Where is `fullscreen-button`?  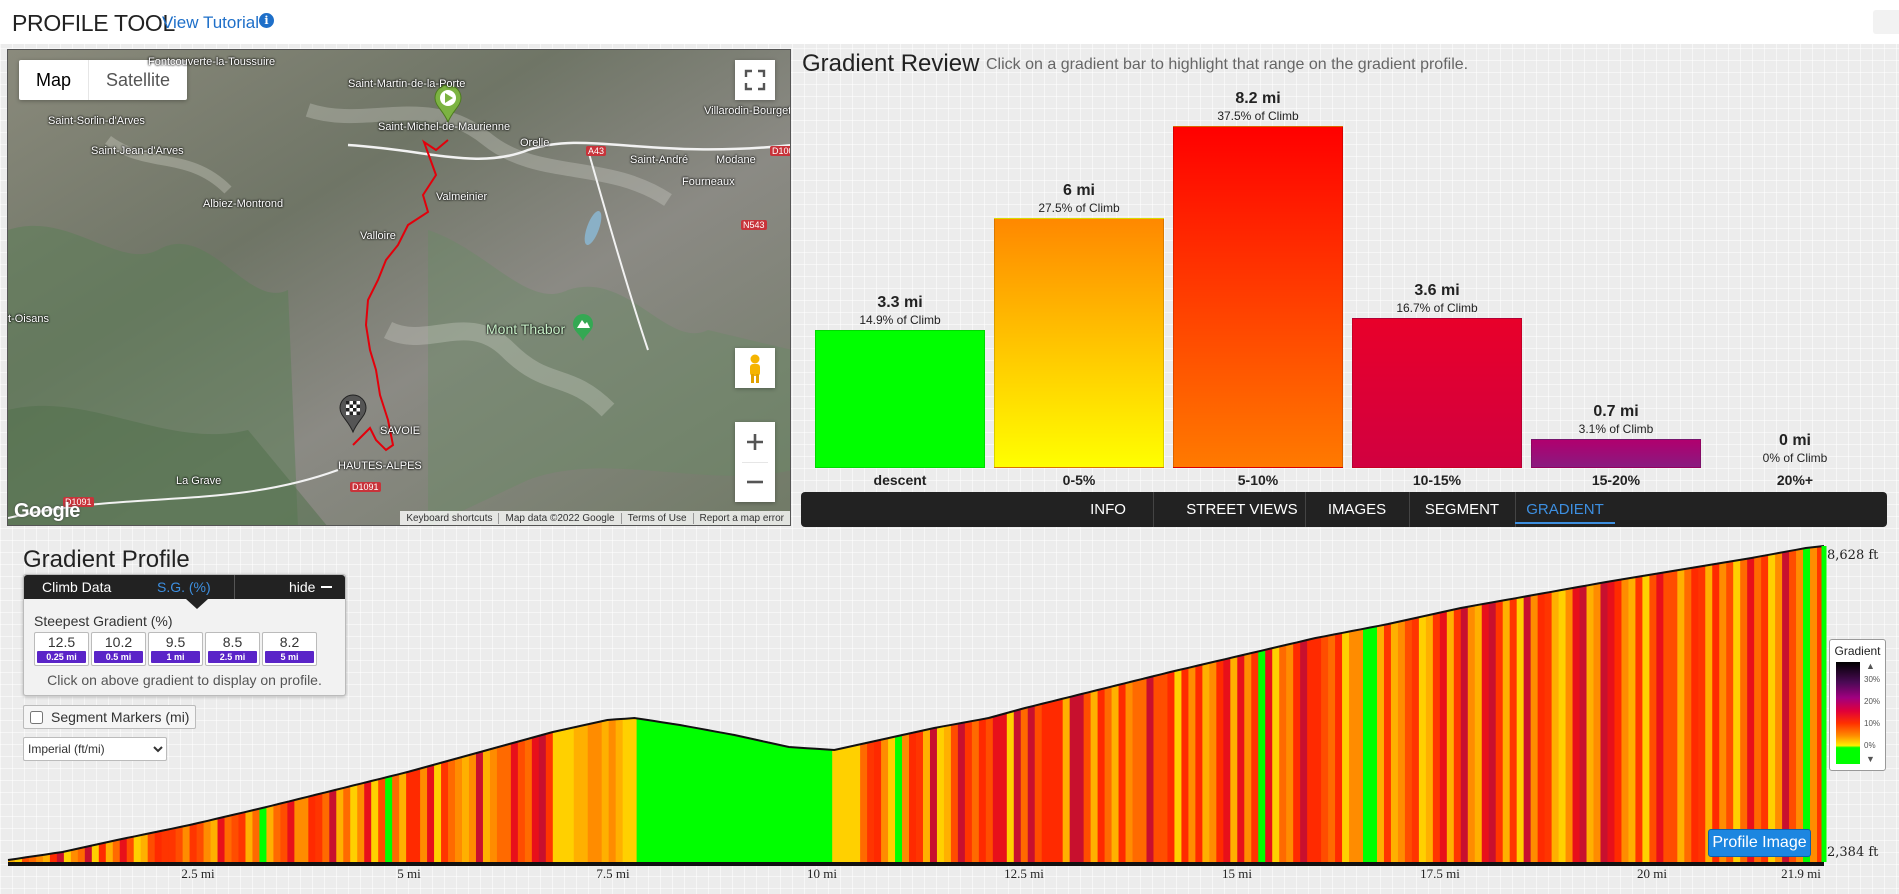 fullscreen-button is located at coordinates (755, 80).